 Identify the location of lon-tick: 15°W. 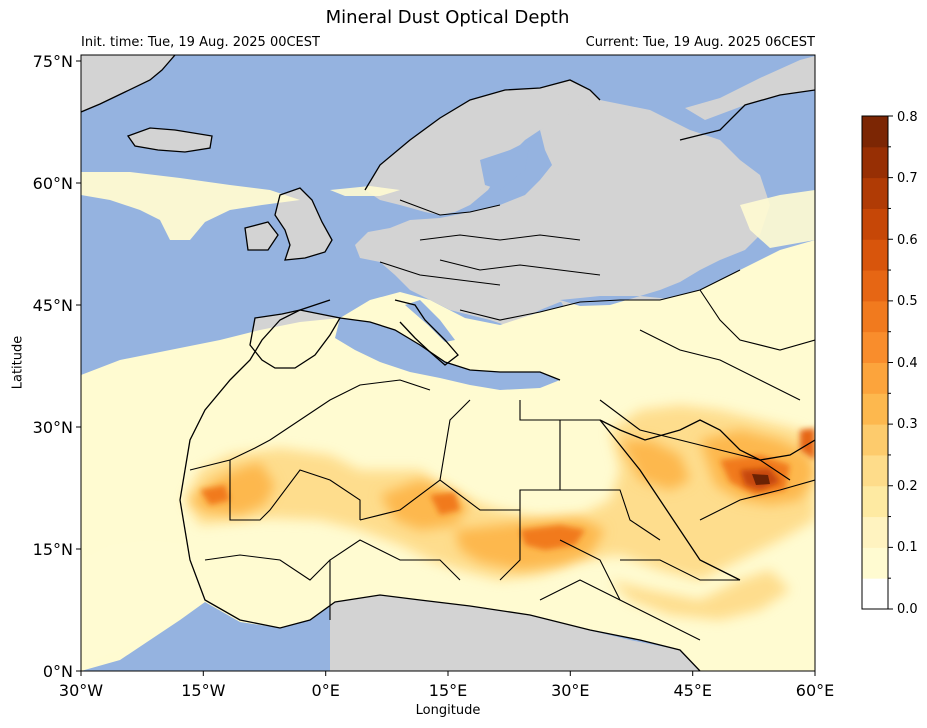
(203, 690).